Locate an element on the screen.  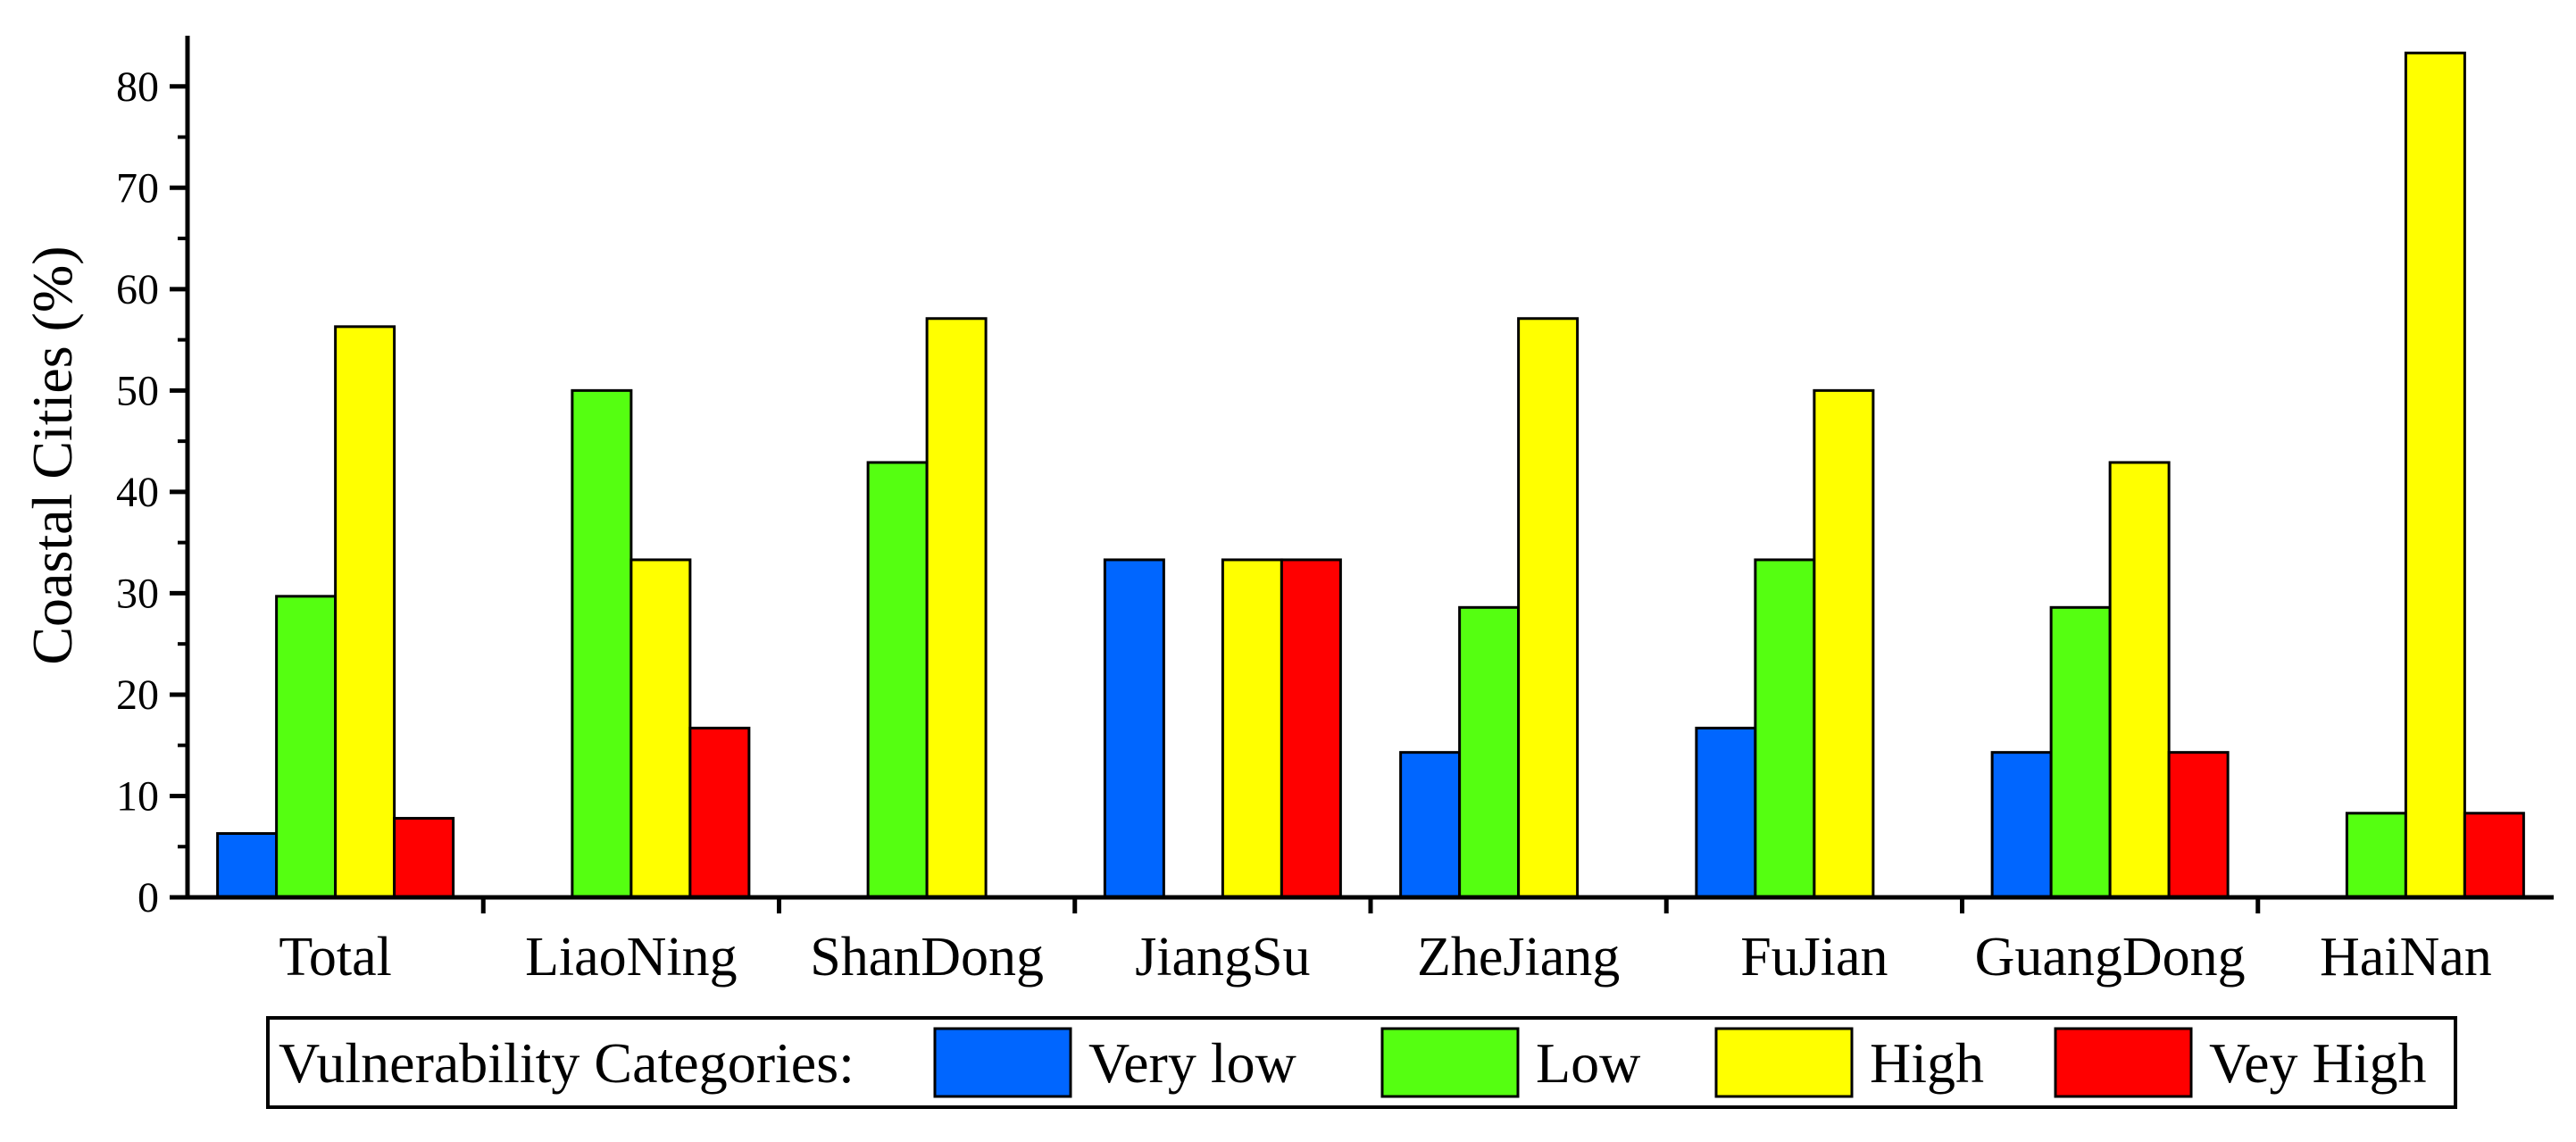
legend-label-vey-high: Vey High is located at coordinates (2318, 1063).